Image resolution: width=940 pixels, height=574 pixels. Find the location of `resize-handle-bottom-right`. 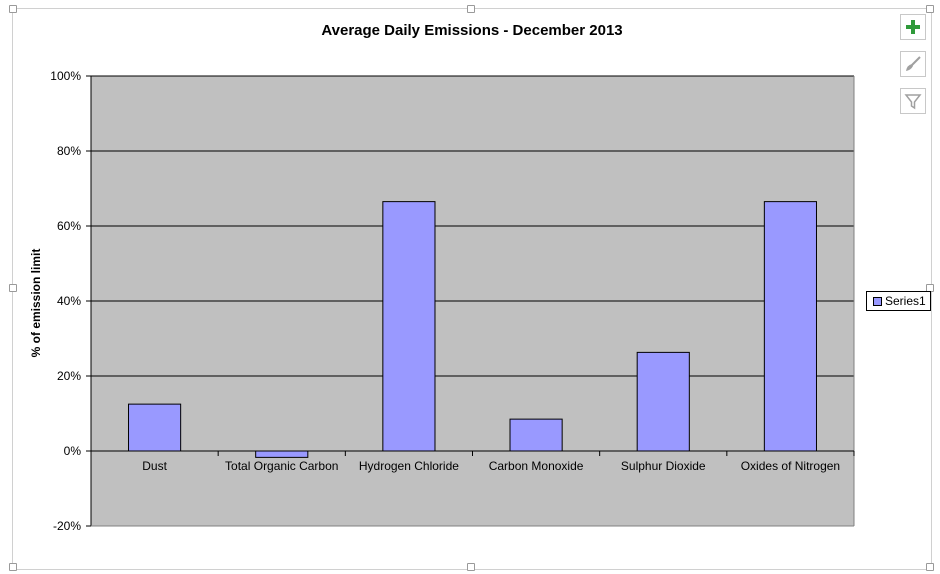

resize-handle-bottom-right is located at coordinates (930, 567).